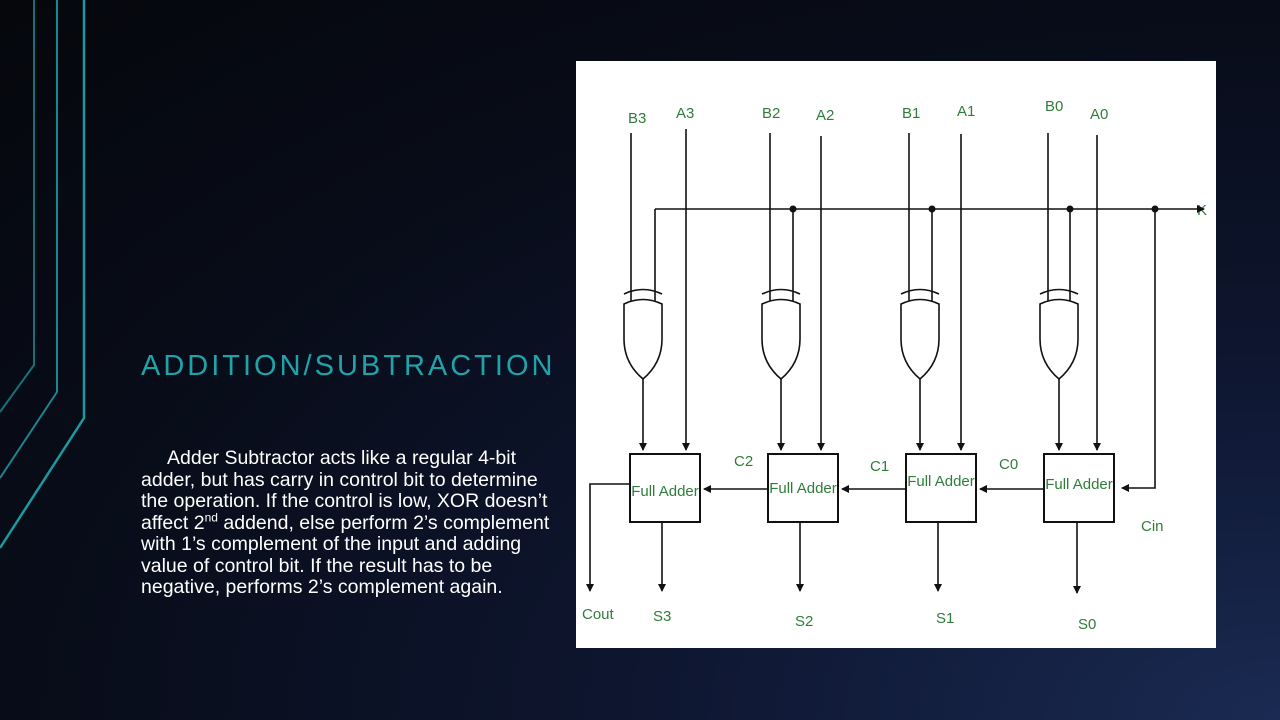 The image size is (1280, 720). Describe the element at coordinates (348, 366) in the screenshot. I see `slide-title: ADDITION/SUBTRACTION` at that location.